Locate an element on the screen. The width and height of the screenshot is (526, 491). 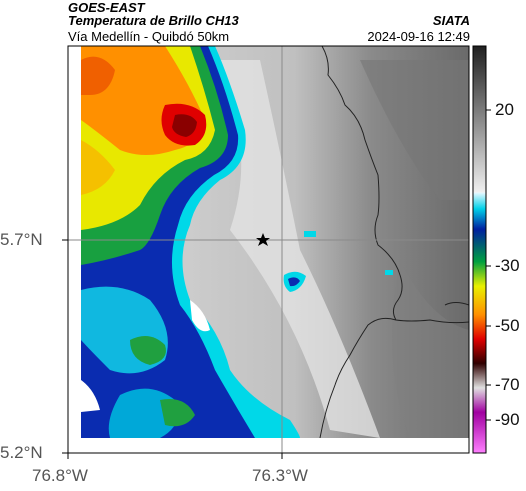
colorbar-label: -90 is located at coordinates (507, 419).